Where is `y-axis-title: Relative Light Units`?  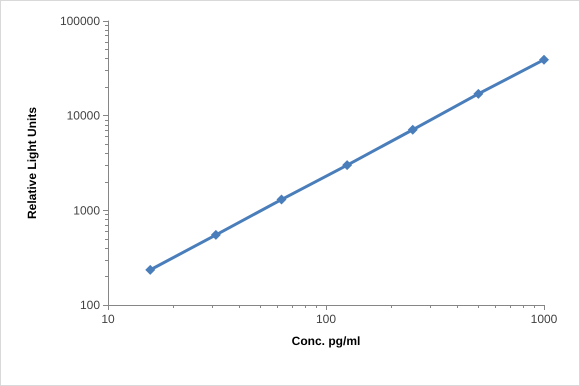
y-axis-title: Relative Light Units is located at coordinates (32, 163).